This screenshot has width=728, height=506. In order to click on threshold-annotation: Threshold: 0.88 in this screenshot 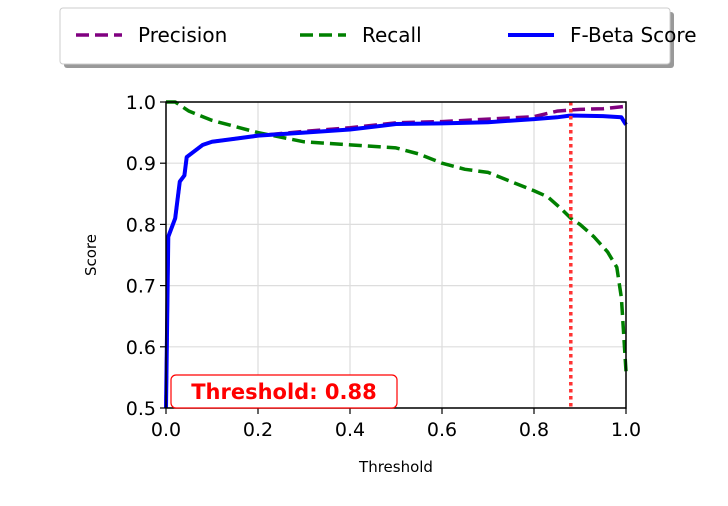, I will do `click(284, 391)`.